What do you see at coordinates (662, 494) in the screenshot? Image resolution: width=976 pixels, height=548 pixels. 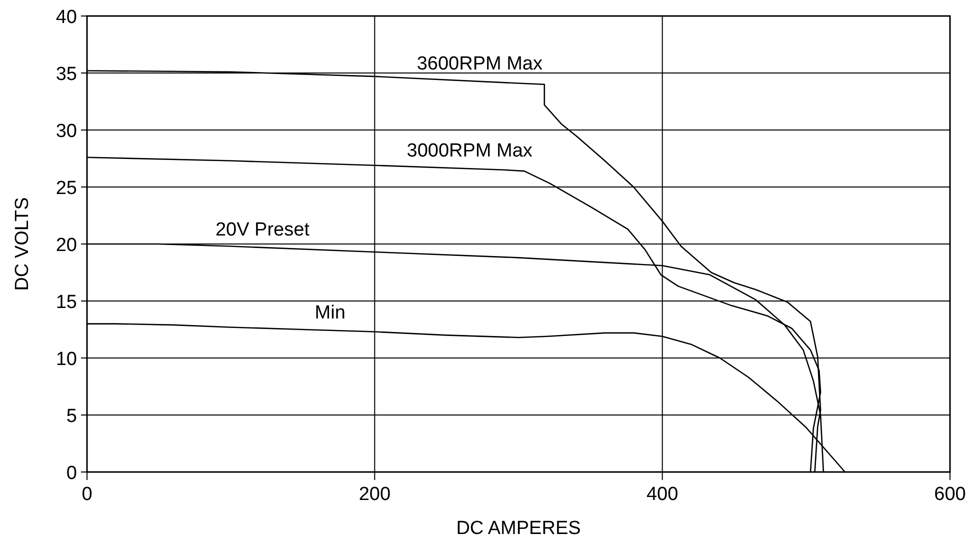 I see `x-tick-label: 400` at bounding box center [662, 494].